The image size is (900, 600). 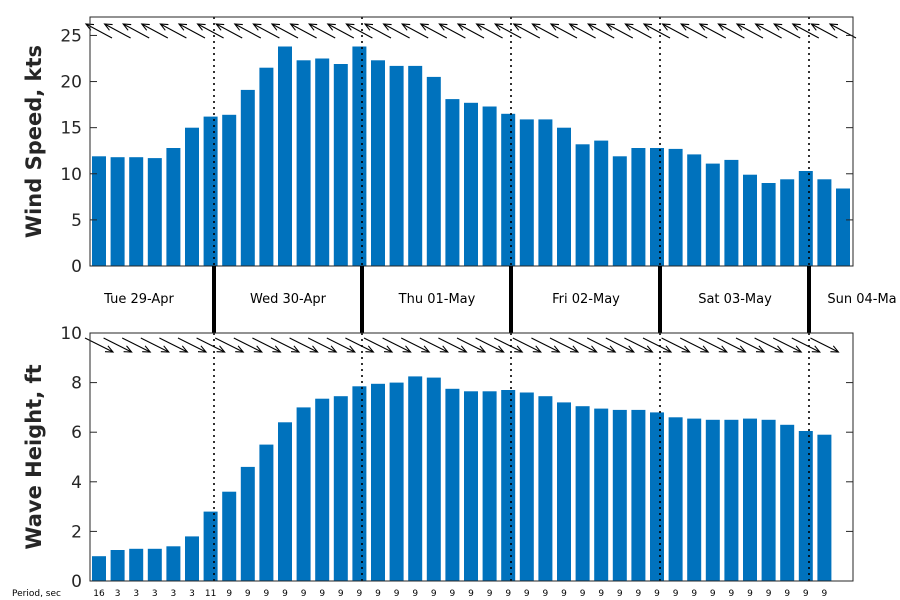 What do you see at coordinates (861, 299) in the screenshot?
I see `day-label: Sun 04-Ma` at bounding box center [861, 299].